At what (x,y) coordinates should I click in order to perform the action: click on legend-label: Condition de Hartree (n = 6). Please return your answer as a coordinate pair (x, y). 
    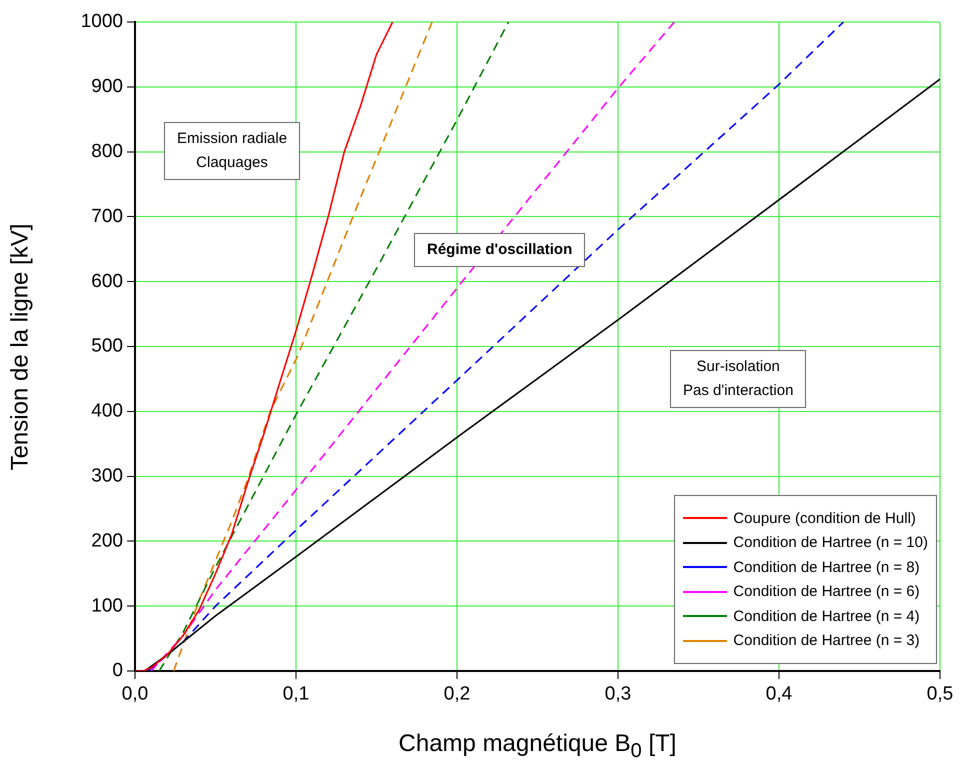
    Looking at the image, I should click on (826, 591).